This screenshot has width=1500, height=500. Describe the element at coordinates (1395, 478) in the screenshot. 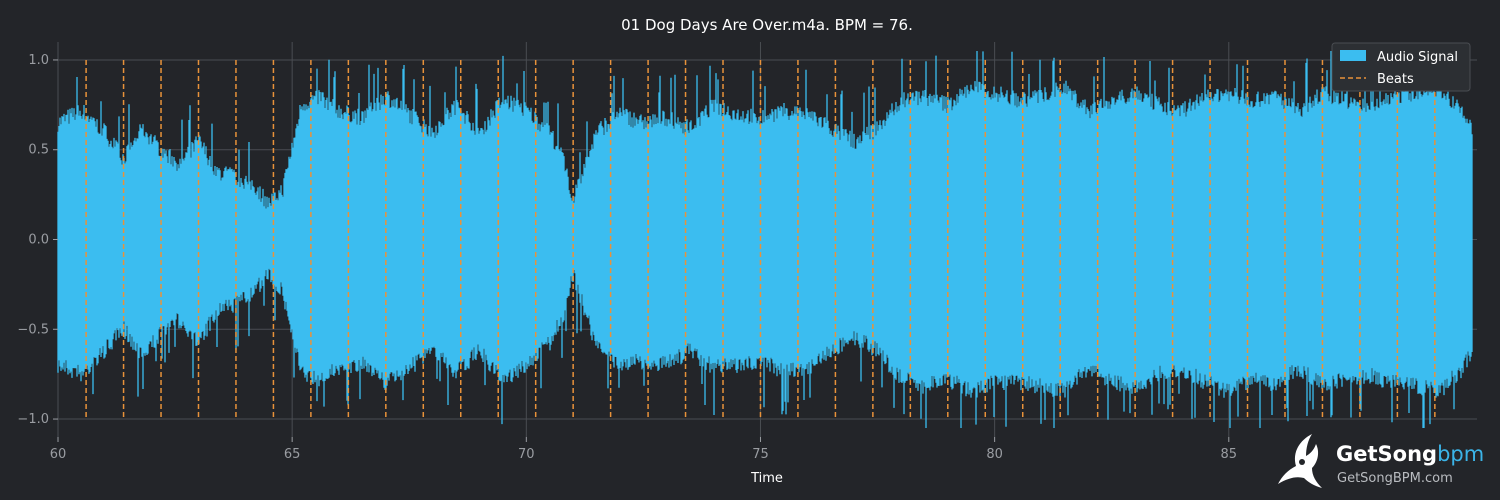

I see `watermark-url: GetSongBPM.com` at that location.